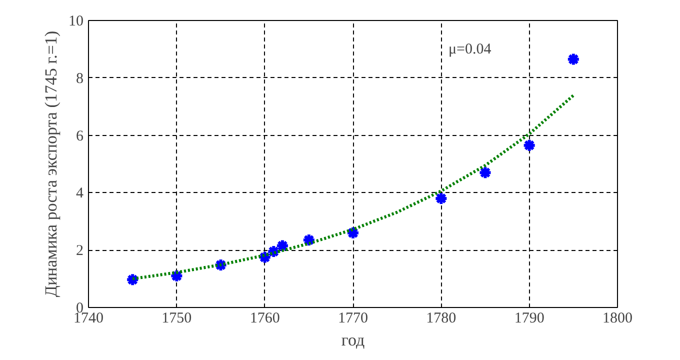  Describe the element at coordinates (177, 318) in the screenshot. I see `x-tick-label: 1750` at that location.